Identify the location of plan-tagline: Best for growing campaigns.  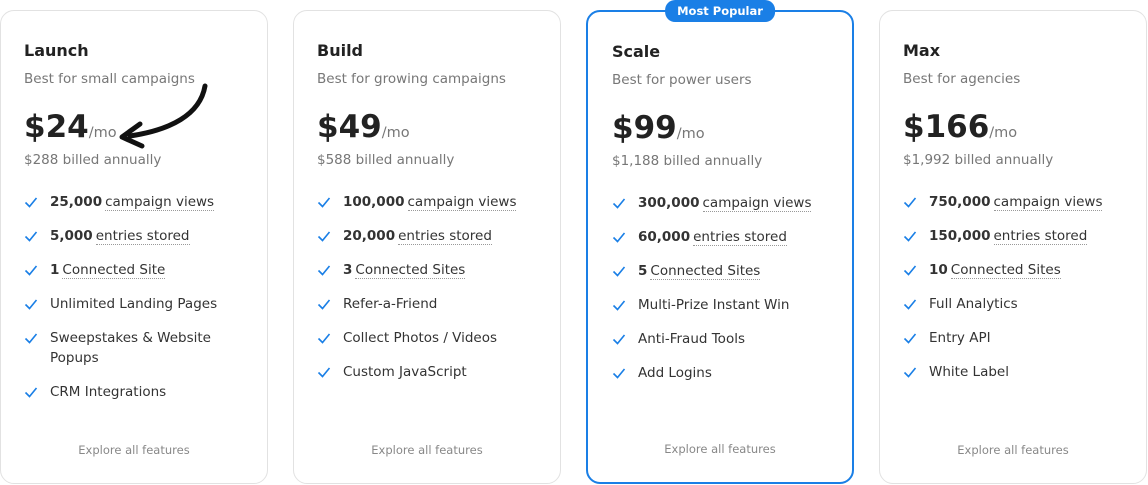
(411, 79).